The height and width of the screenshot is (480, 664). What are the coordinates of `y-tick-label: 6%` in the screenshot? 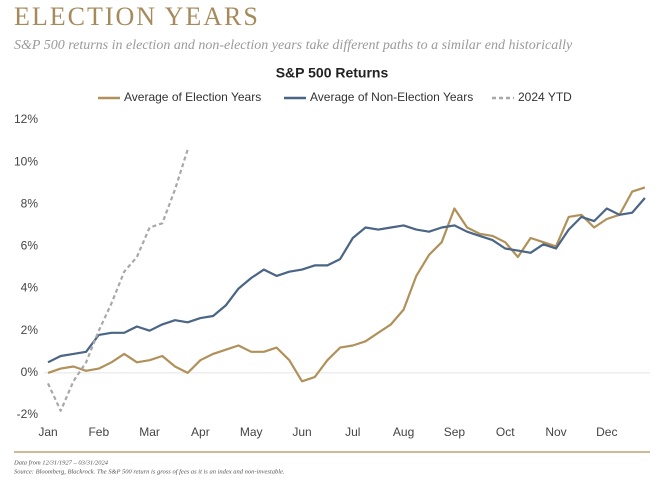 It's located at (30, 246).